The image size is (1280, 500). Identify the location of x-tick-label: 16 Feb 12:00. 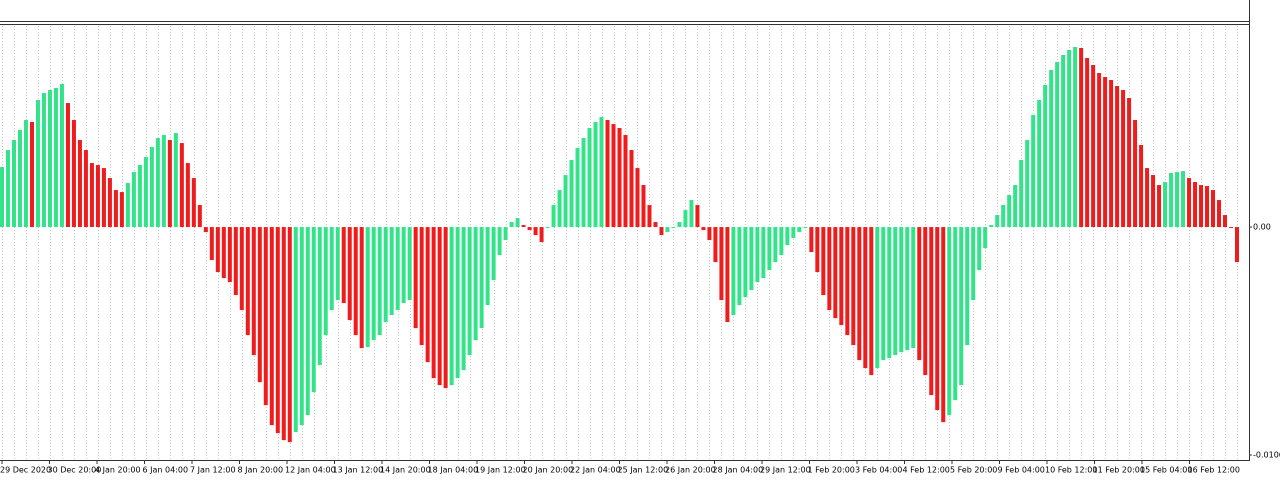
(1214, 470).